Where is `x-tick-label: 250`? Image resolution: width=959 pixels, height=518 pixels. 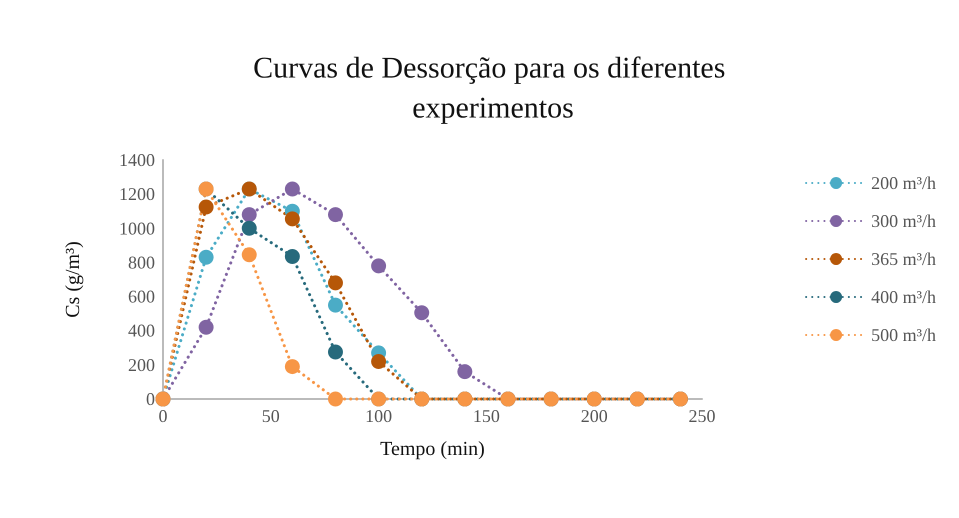 x-tick-label: 250 is located at coordinates (702, 416).